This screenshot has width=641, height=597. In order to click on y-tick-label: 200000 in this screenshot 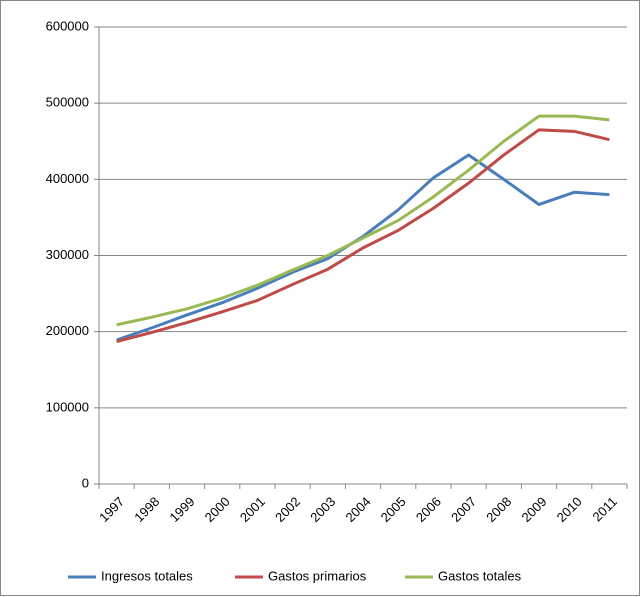, I will do `click(67, 330)`.